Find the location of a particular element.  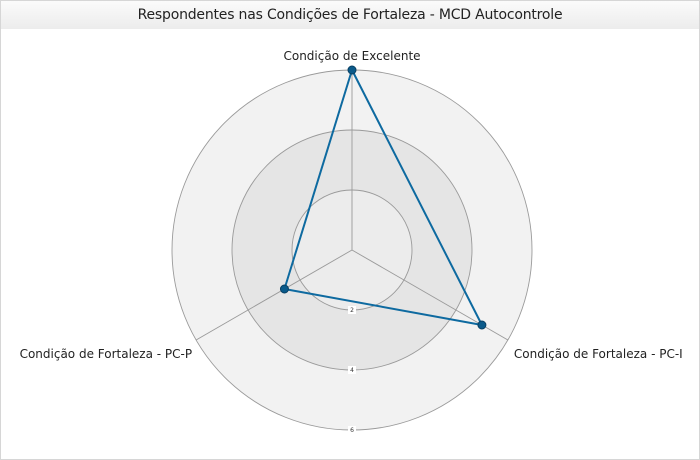

axis-label-2: Condição de Fortaleza - PC-P is located at coordinates (106, 354).